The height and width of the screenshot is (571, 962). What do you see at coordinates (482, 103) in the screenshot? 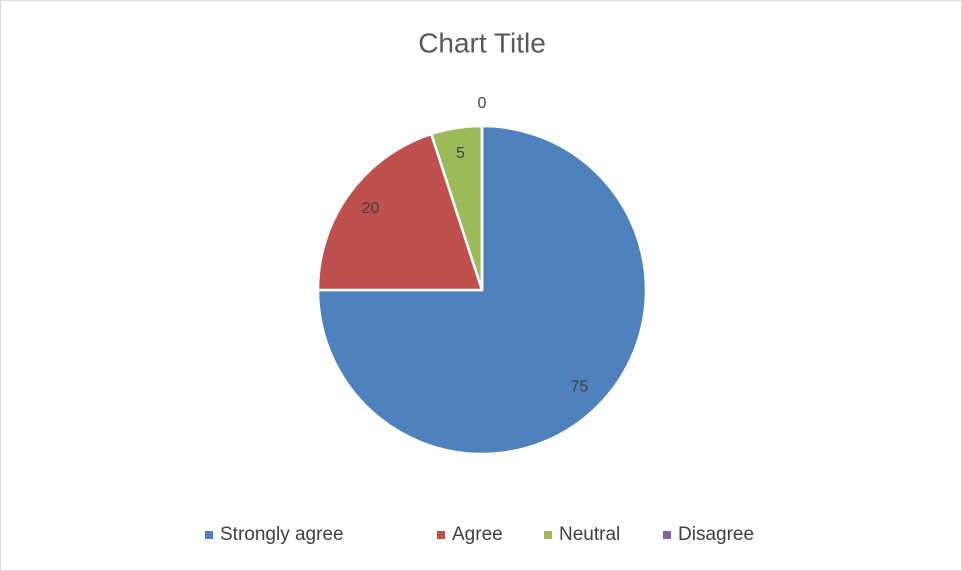
I see `data-label: 0` at bounding box center [482, 103].